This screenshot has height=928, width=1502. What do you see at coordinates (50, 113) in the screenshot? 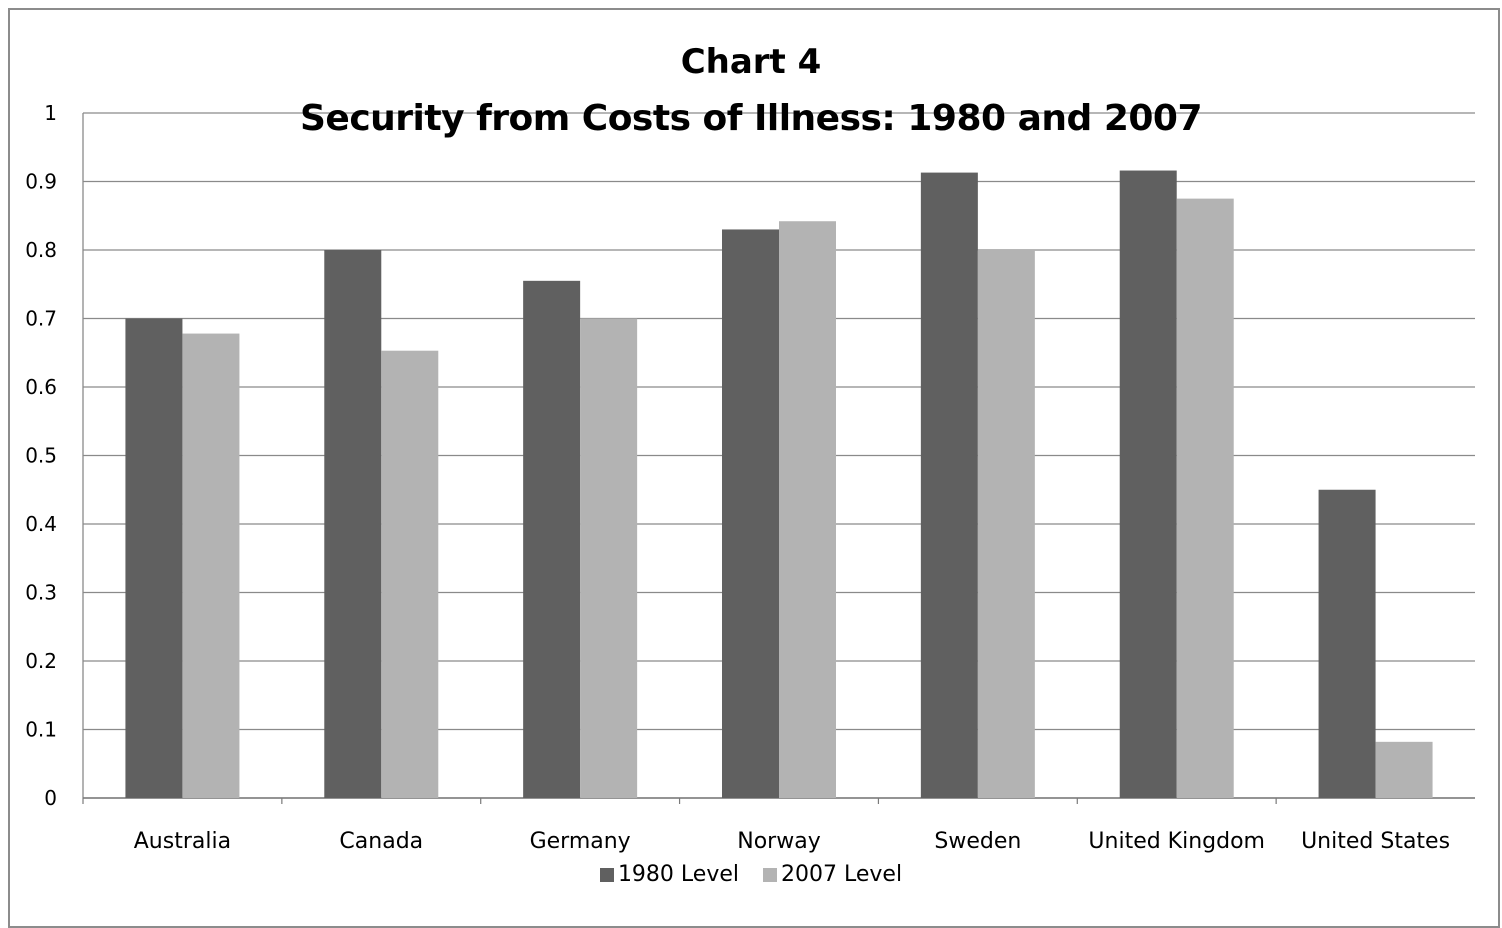
I see `y-tick-label: 1` at bounding box center [50, 113].